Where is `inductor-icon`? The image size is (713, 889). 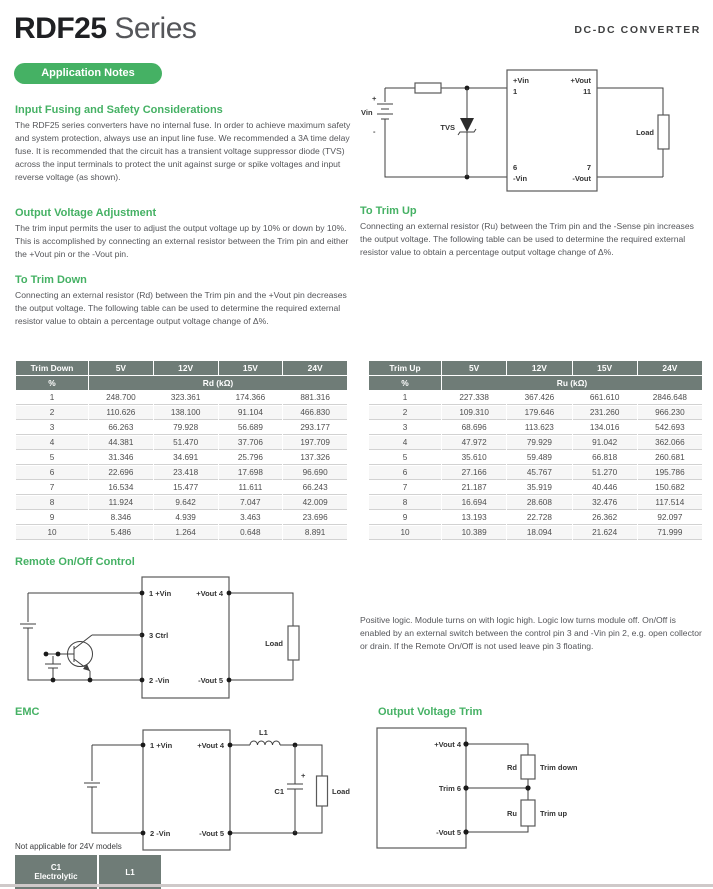 inductor-icon is located at coordinates (265, 743).